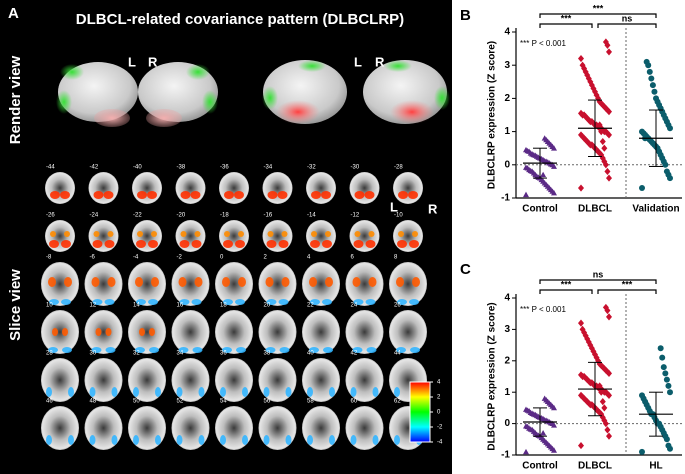  Describe the element at coordinates (543, 43) in the screenshot. I see `p-value-annotation: *** P < 0.001` at that location.